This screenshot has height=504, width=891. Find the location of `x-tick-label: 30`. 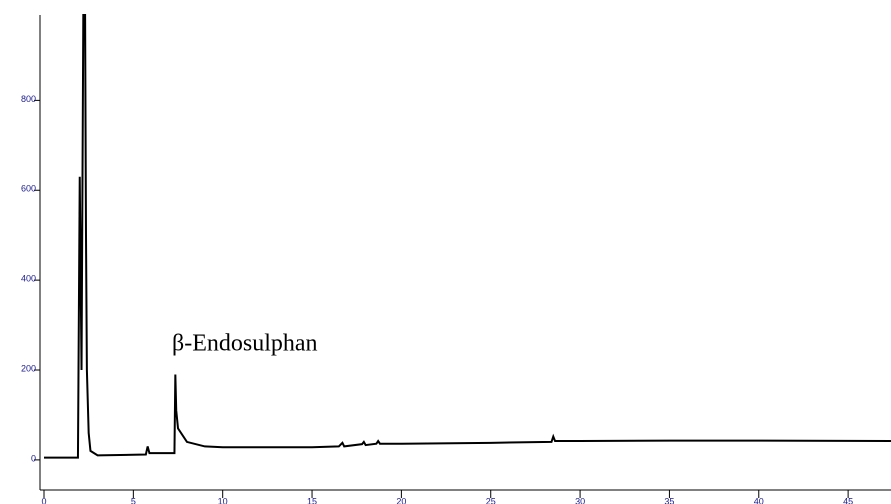

x-tick-label: 30 is located at coordinates (580, 500).